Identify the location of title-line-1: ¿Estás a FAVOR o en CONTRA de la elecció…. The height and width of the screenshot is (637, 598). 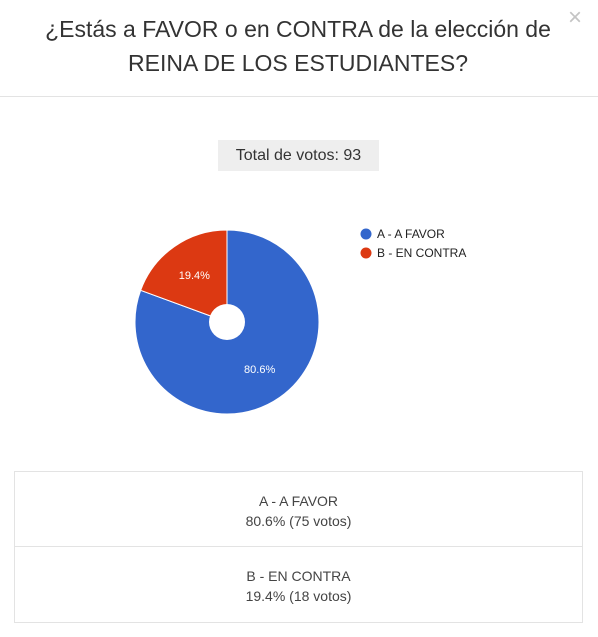
(298, 29).